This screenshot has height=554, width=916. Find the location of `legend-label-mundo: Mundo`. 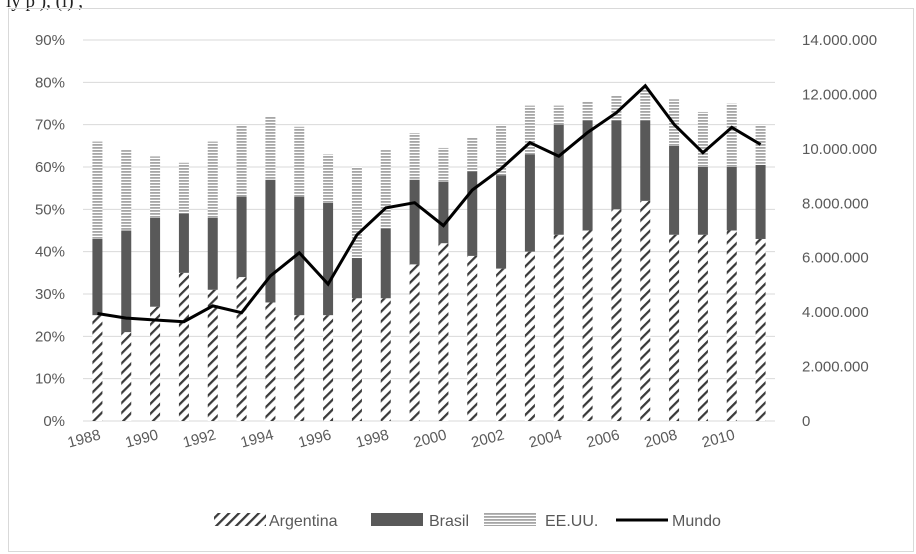

legend-label-mundo: Mundo is located at coordinates (696, 521).